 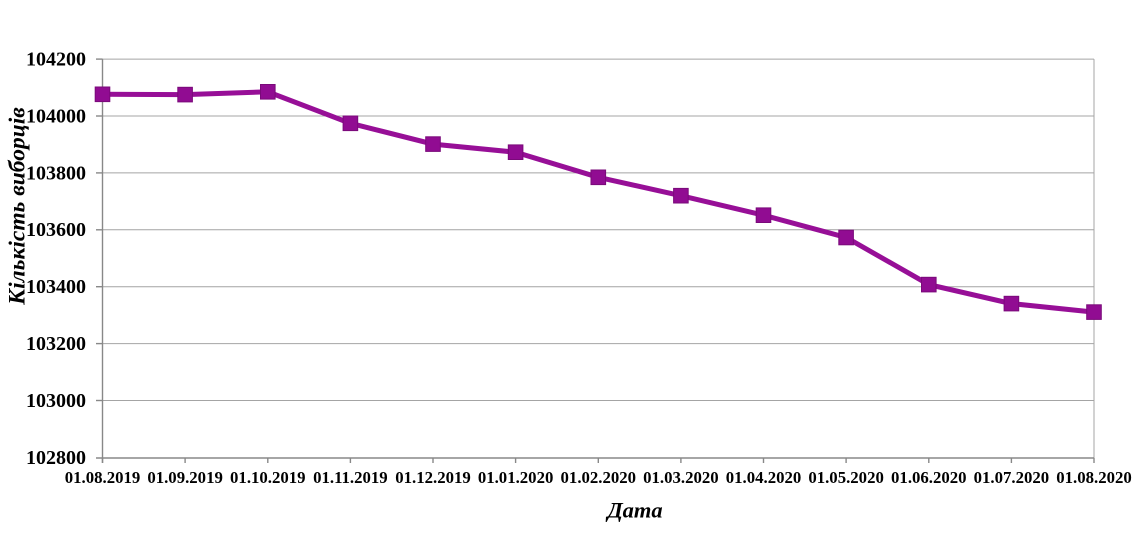 What do you see at coordinates (56, 287) in the screenshot?
I see `svg-text: 103400` at bounding box center [56, 287].